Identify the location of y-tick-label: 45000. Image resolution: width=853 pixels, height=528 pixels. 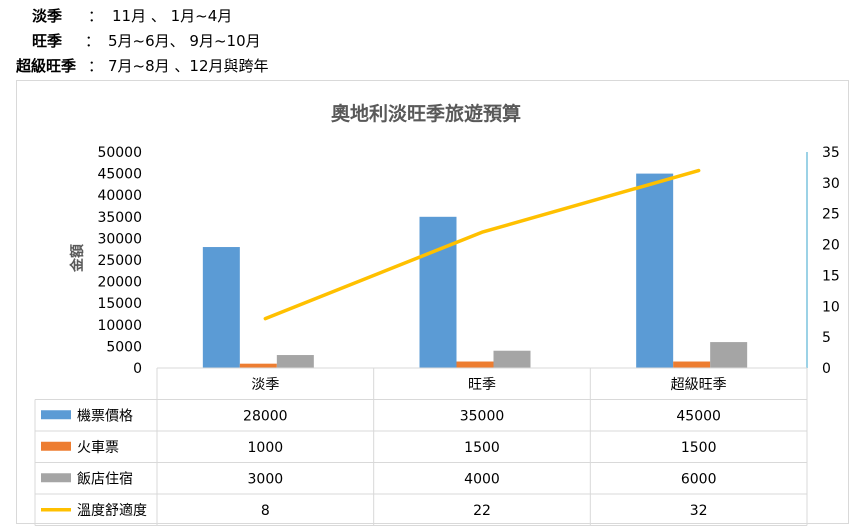
(119, 175).